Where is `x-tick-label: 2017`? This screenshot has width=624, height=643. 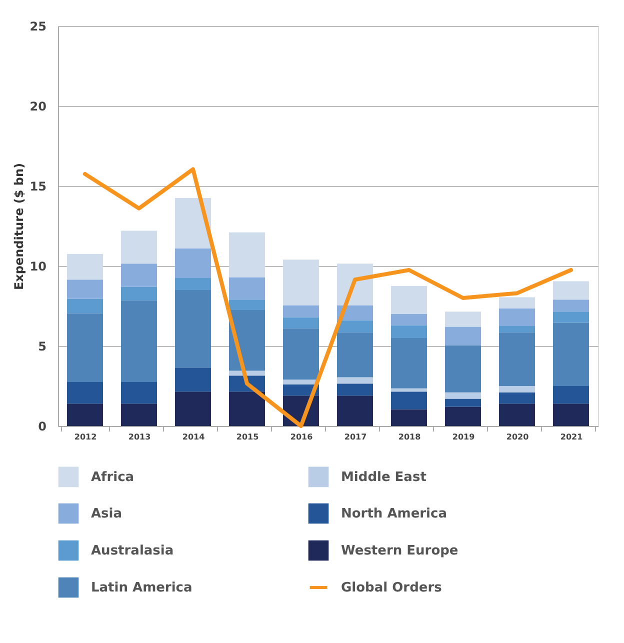
x-tick-label: 2017 is located at coordinates (355, 437).